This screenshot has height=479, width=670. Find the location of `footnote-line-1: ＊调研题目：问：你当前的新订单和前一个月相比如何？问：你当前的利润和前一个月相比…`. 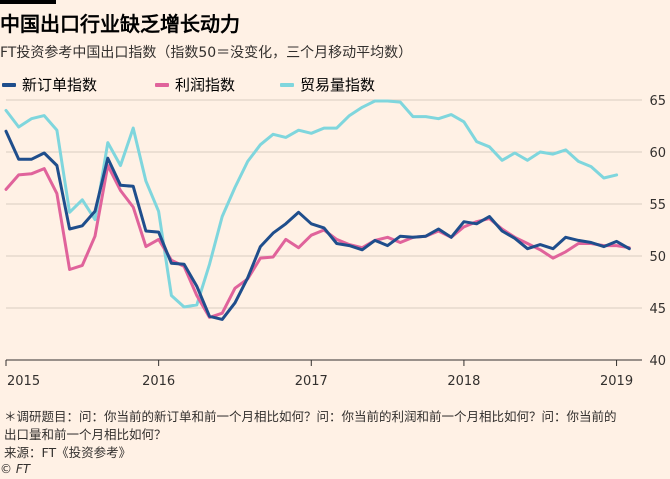

footnote-line-1: ＊调研题目：问：你当前的新订单和前一个月相比如何？问：你当前的利润和前一个月相比… is located at coordinates (310, 416).